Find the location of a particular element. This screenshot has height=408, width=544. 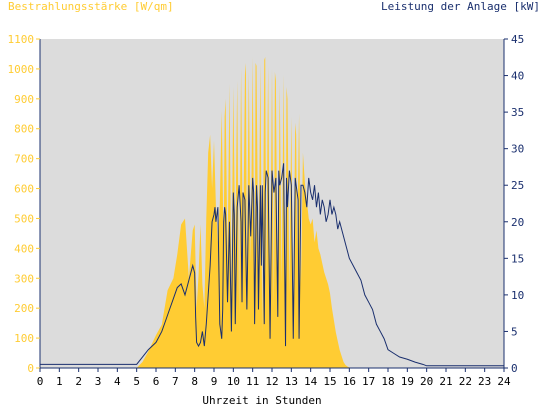

x-tick-label: 15 is located at coordinates (329, 381).